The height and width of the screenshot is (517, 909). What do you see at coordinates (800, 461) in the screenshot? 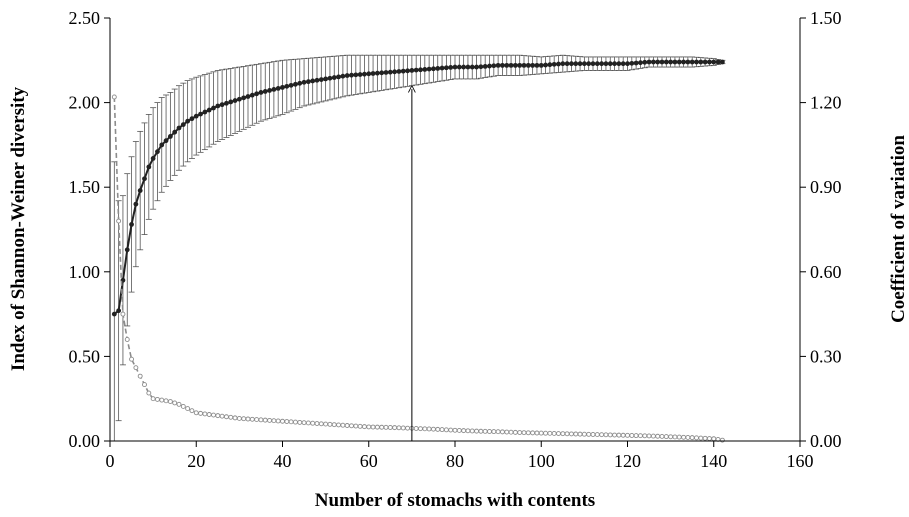
I see `x-tick-label: 160` at bounding box center [800, 461].